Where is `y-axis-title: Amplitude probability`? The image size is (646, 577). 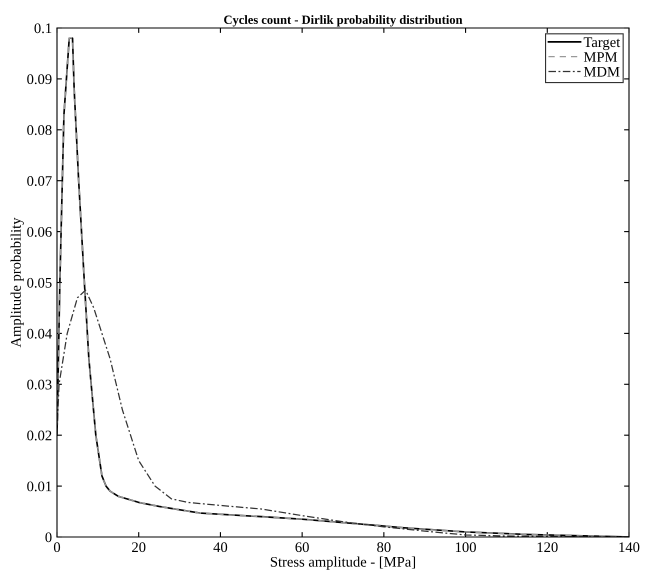
y-axis-title: Amplitude probability is located at coordinates (17, 283).